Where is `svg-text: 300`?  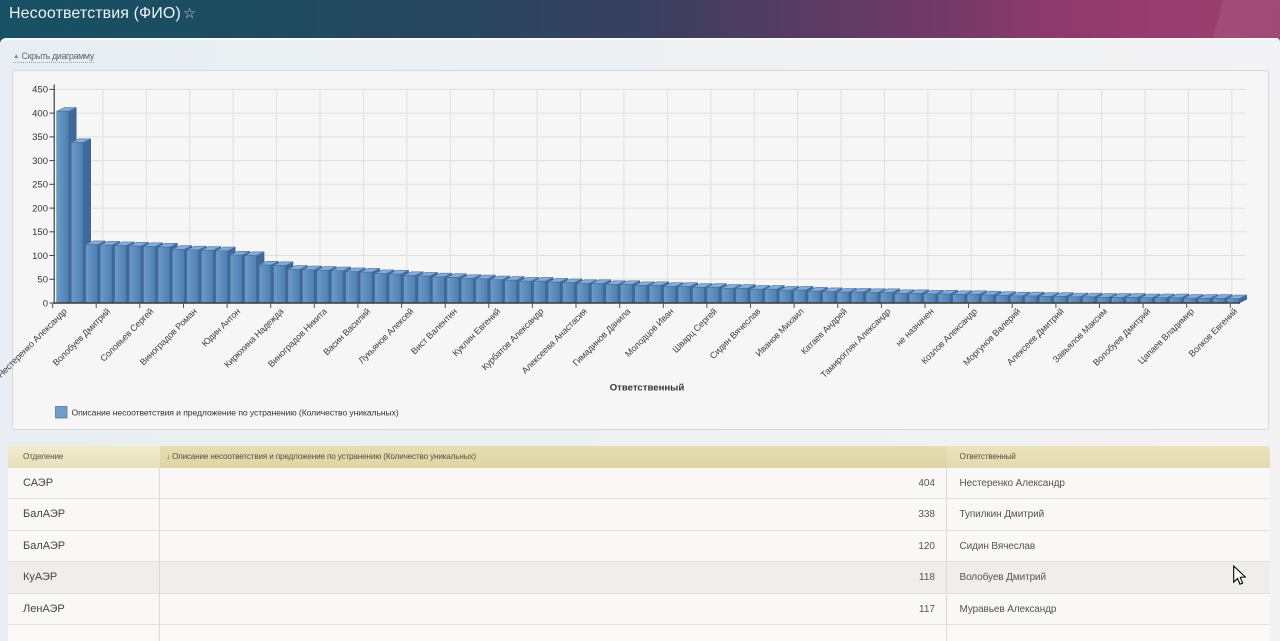
svg-text: 300 is located at coordinates (40, 161).